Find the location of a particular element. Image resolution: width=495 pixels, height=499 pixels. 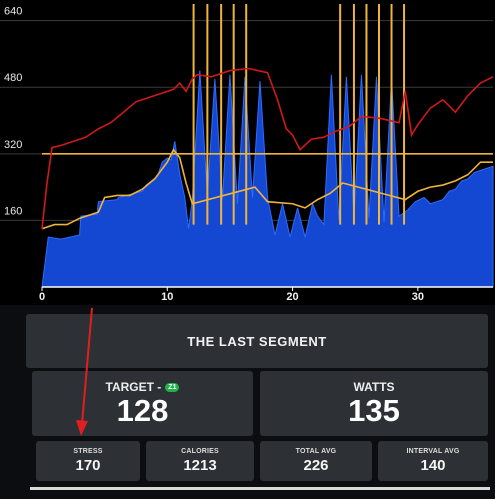

calories-tile: CALORIES 1213 is located at coordinates (200, 461).